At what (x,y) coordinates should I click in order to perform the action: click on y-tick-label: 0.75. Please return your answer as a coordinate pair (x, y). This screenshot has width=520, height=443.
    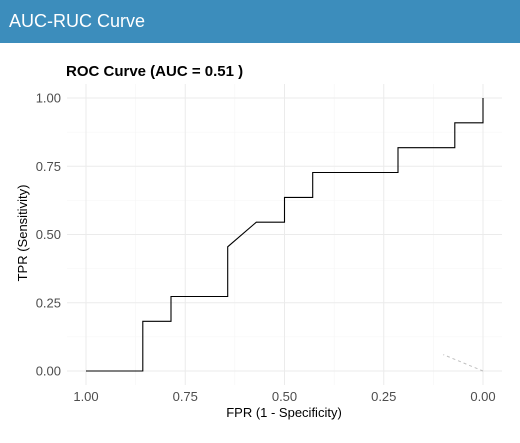
    Looking at the image, I should click on (48, 166).